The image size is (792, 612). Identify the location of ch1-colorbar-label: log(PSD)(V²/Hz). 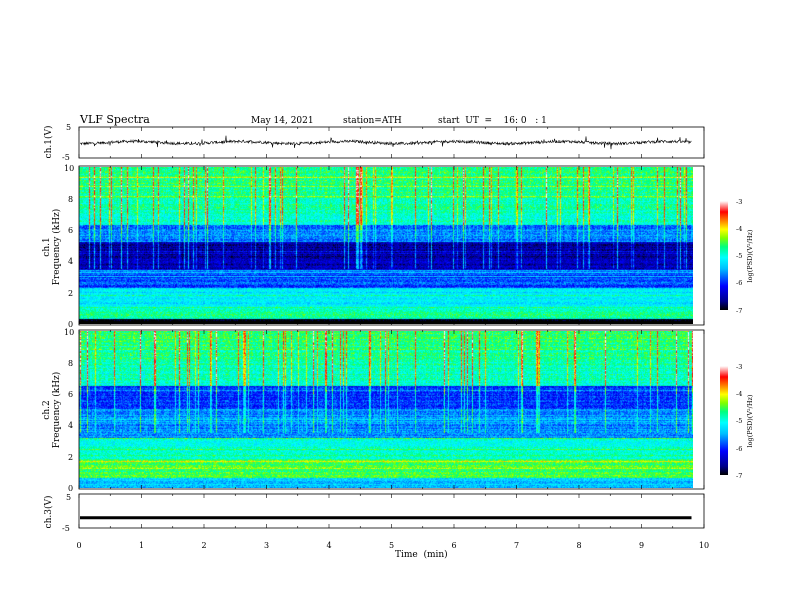
(750, 255).